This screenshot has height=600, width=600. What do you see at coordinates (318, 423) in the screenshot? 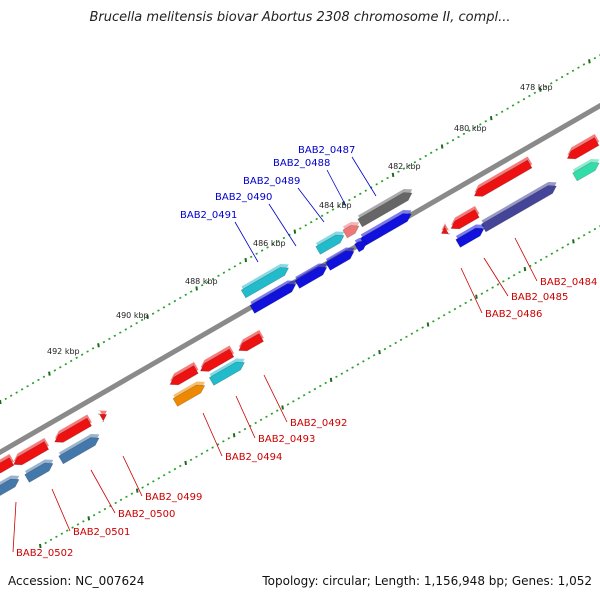
I see `gene-label: BAB2_0492` at bounding box center [318, 423].